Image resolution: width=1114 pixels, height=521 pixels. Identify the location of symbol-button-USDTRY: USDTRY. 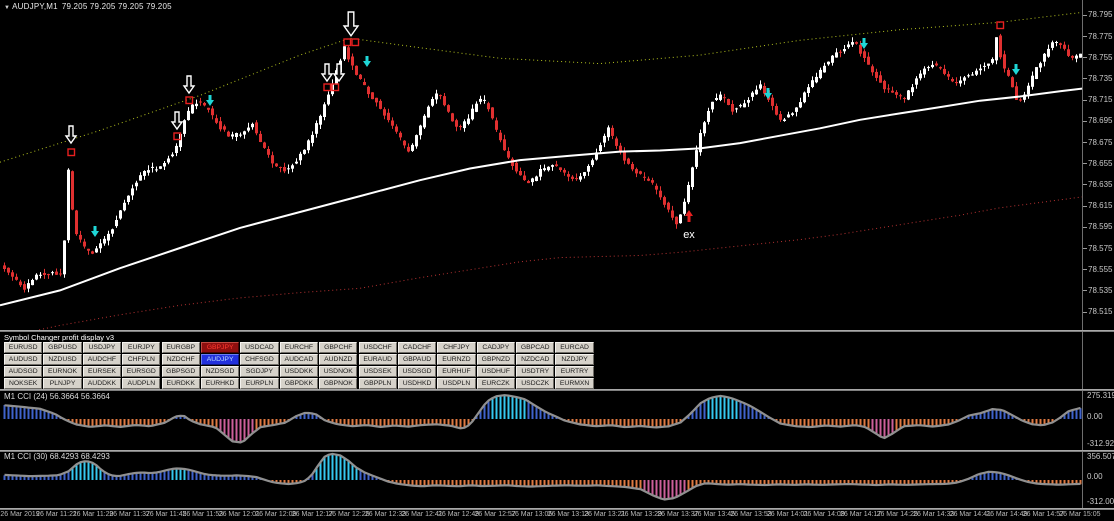
(535, 371).